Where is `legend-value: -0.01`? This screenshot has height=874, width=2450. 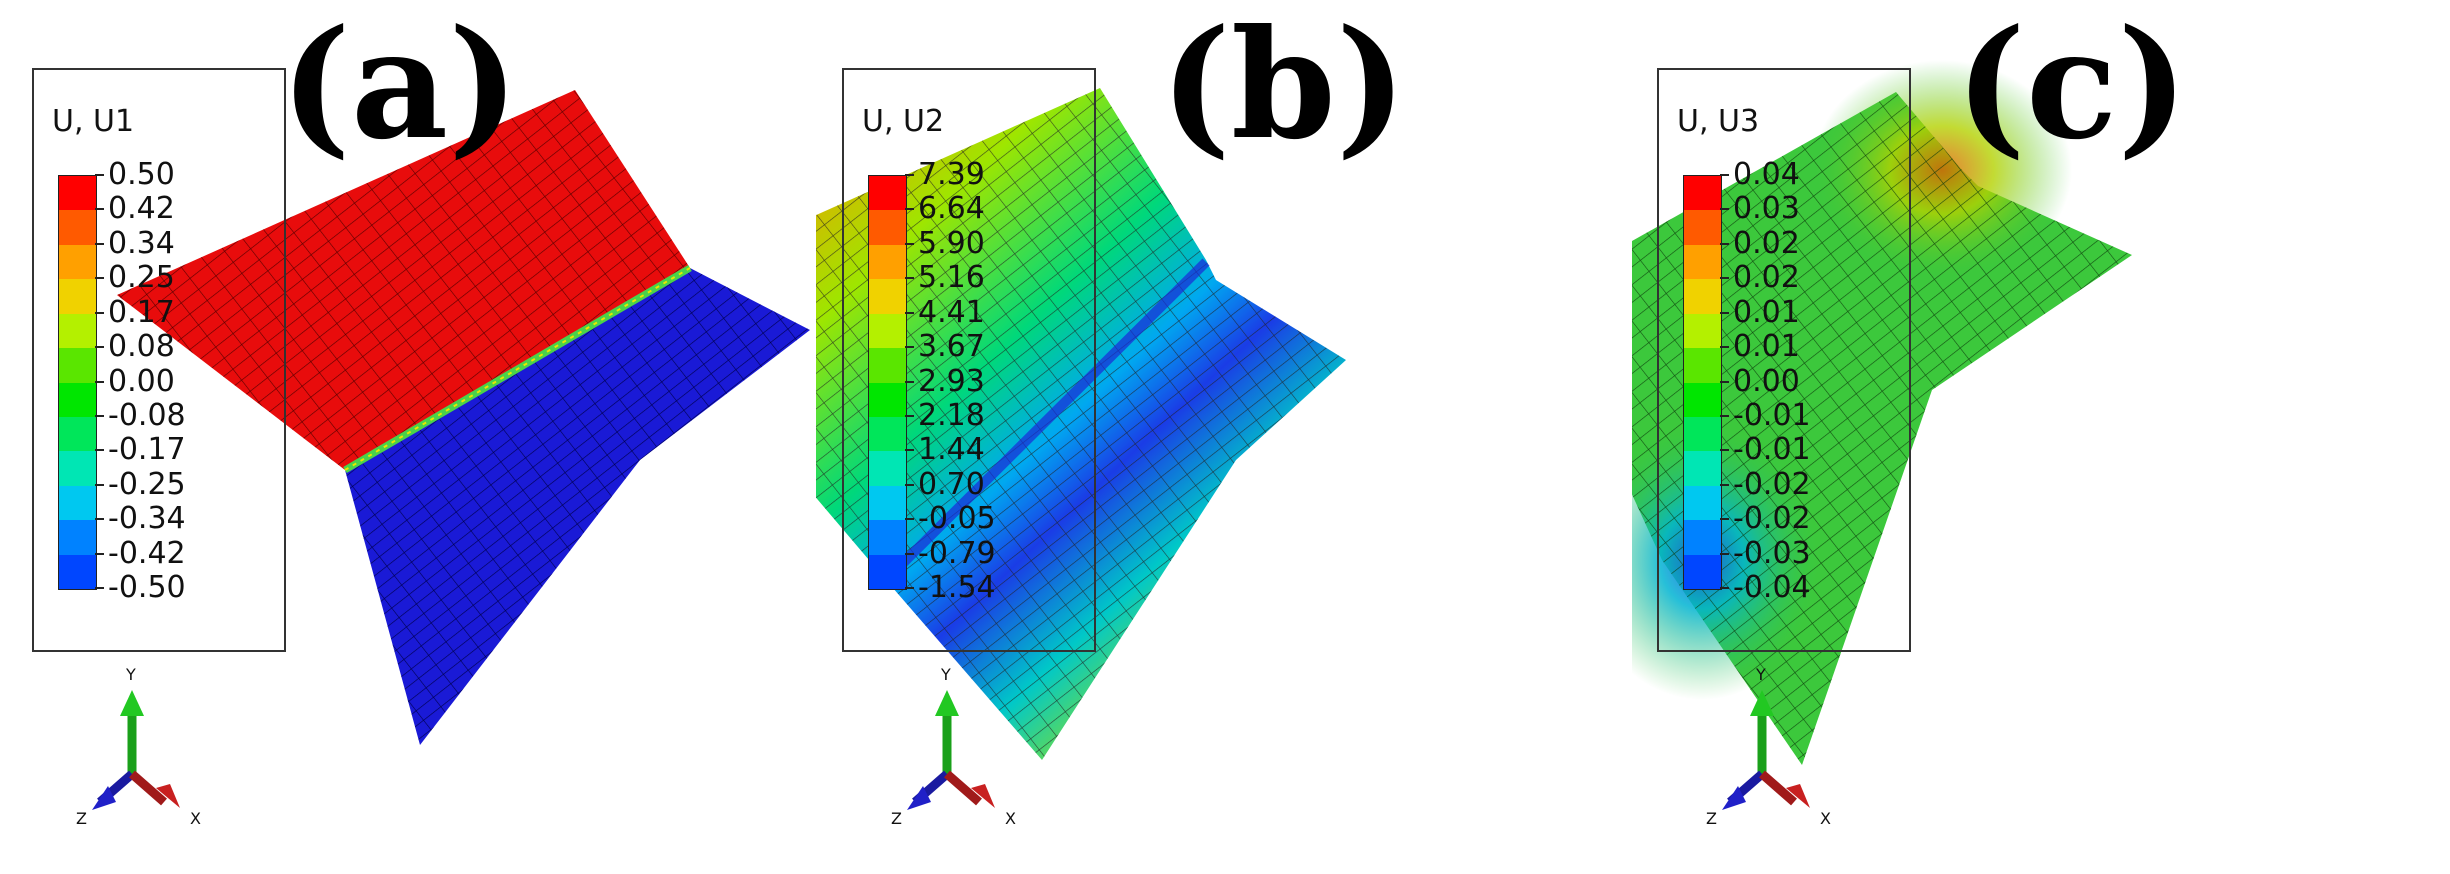 legend-value: -0.01 is located at coordinates (1772, 415).